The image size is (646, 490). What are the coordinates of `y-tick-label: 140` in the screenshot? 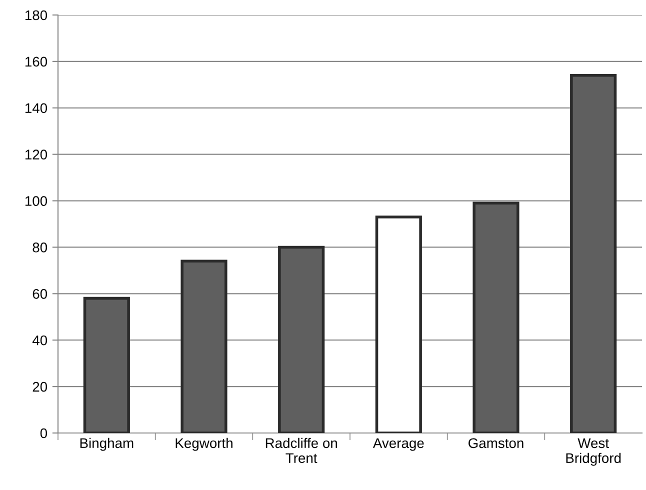 It's located at (36, 108).